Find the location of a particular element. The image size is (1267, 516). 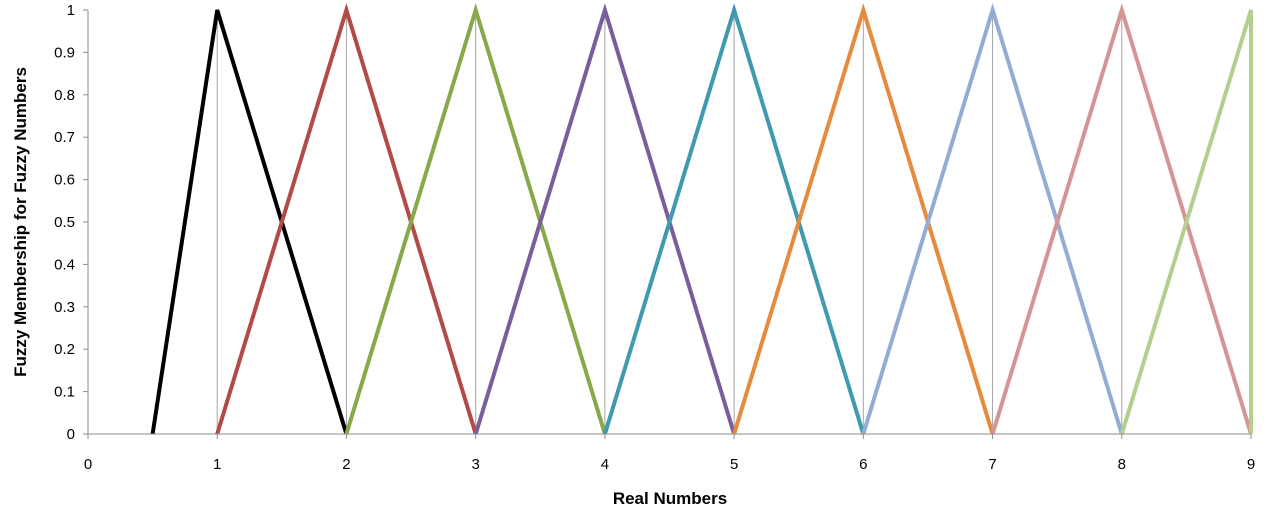

x-tick-label: 8 is located at coordinates (1122, 464).